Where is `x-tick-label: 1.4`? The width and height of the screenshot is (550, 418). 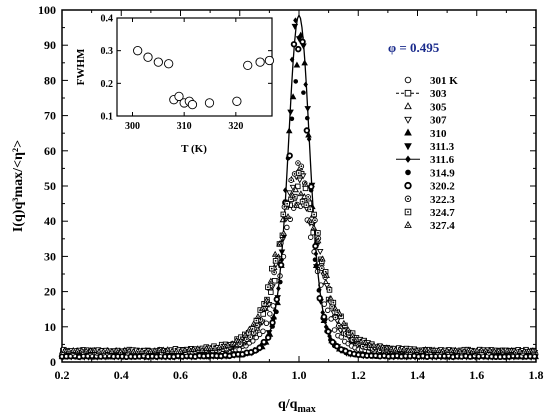
x-tick-label: 1.4 is located at coordinates (417, 375).